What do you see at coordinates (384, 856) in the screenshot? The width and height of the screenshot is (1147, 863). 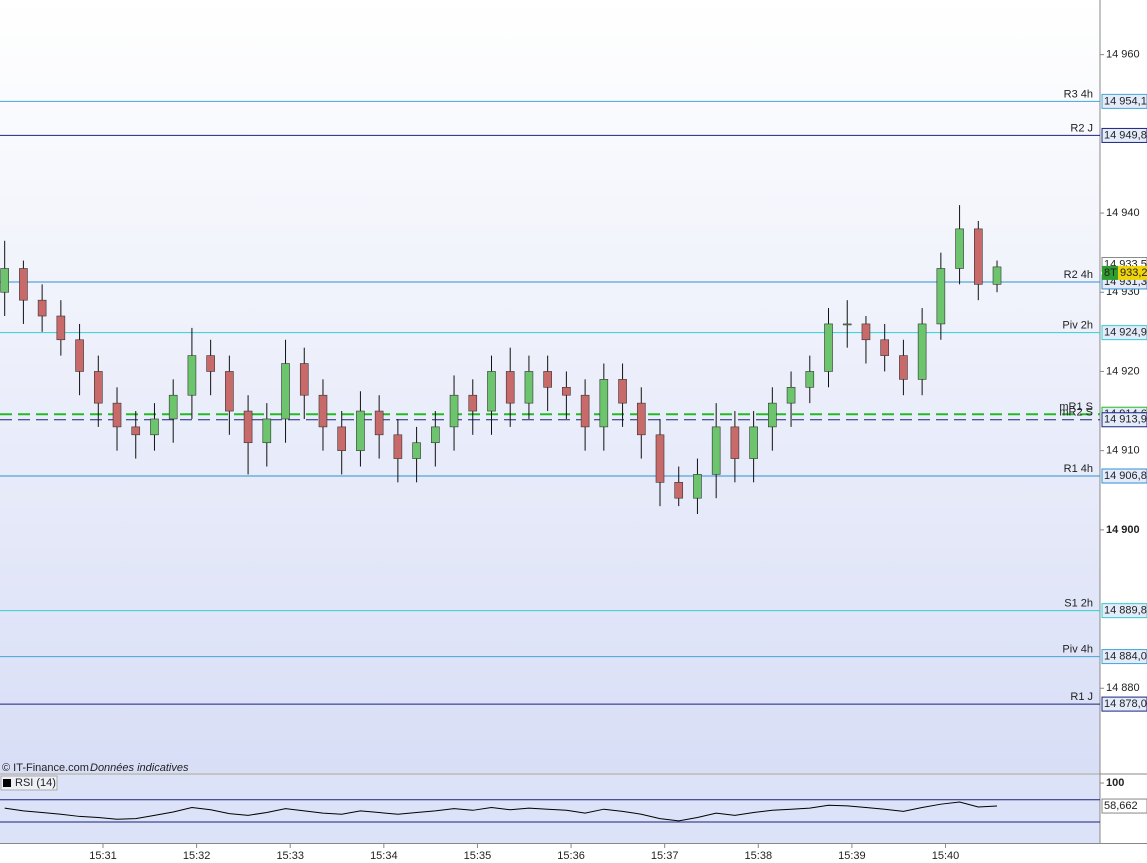 I see `x-tick-label: 15:34` at bounding box center [384, 856].